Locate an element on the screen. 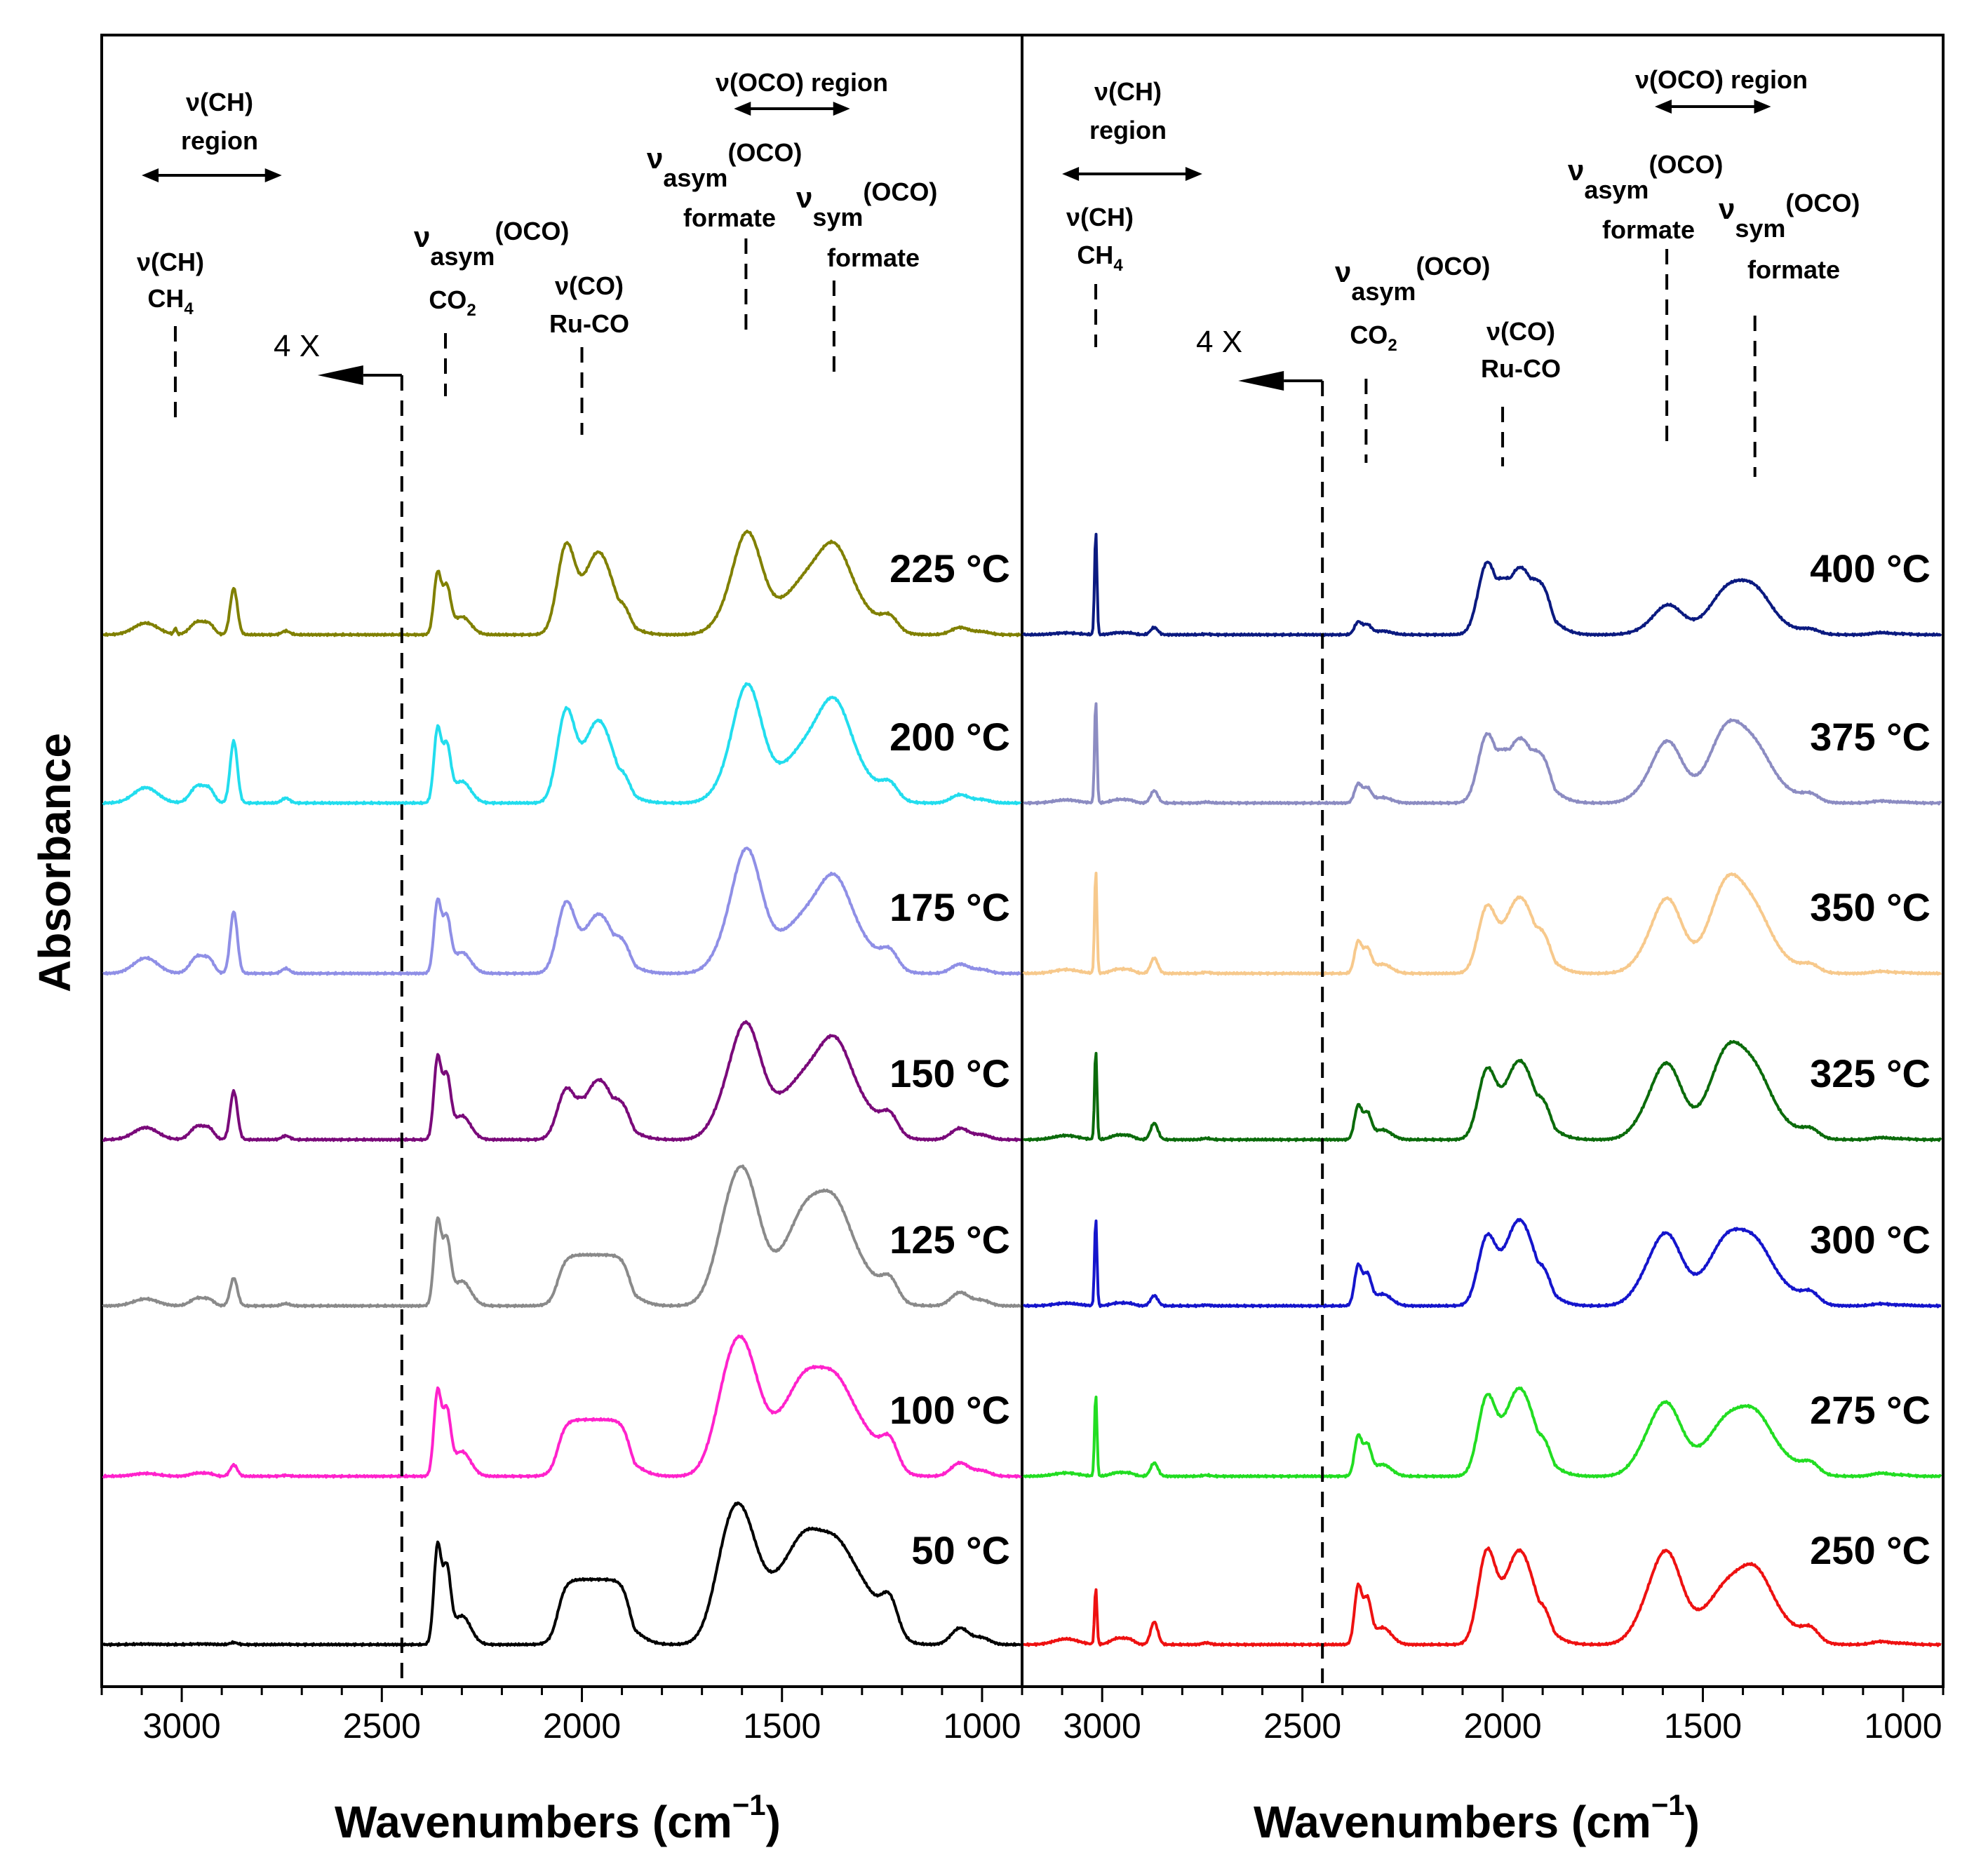 The height and width of the screenshot is (1876, 1974). temperature-label-375: 375 °C is located at coordinates (1870, 737).